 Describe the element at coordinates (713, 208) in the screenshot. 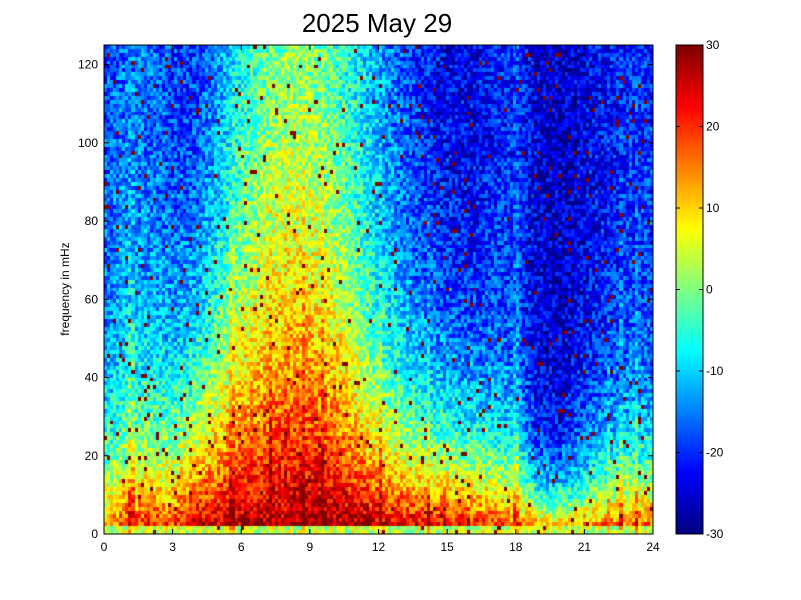

I see `colorbar-tick-label: 10` at that location.